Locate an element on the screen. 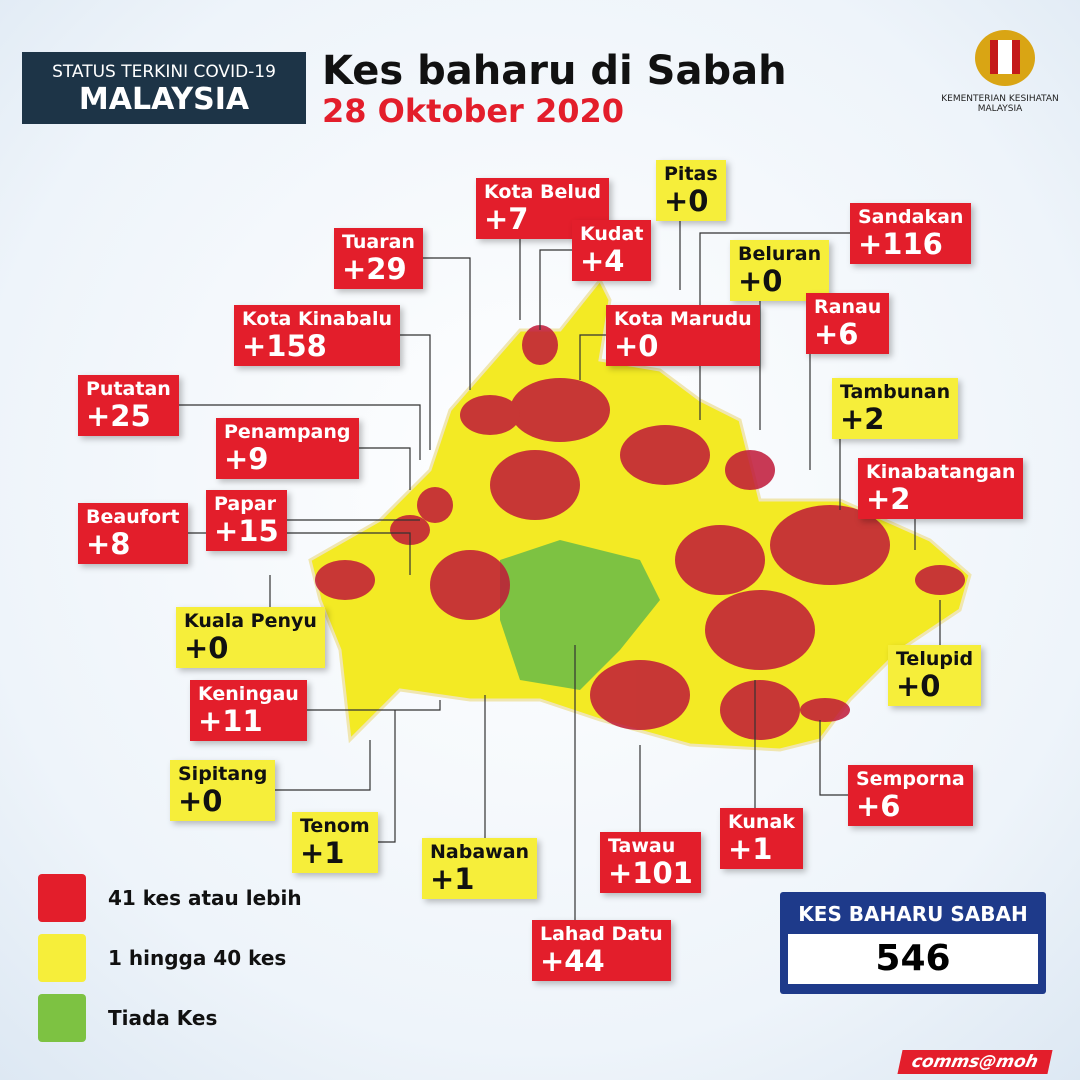  district-name: Sandakan is located at coordinates (911, 217).